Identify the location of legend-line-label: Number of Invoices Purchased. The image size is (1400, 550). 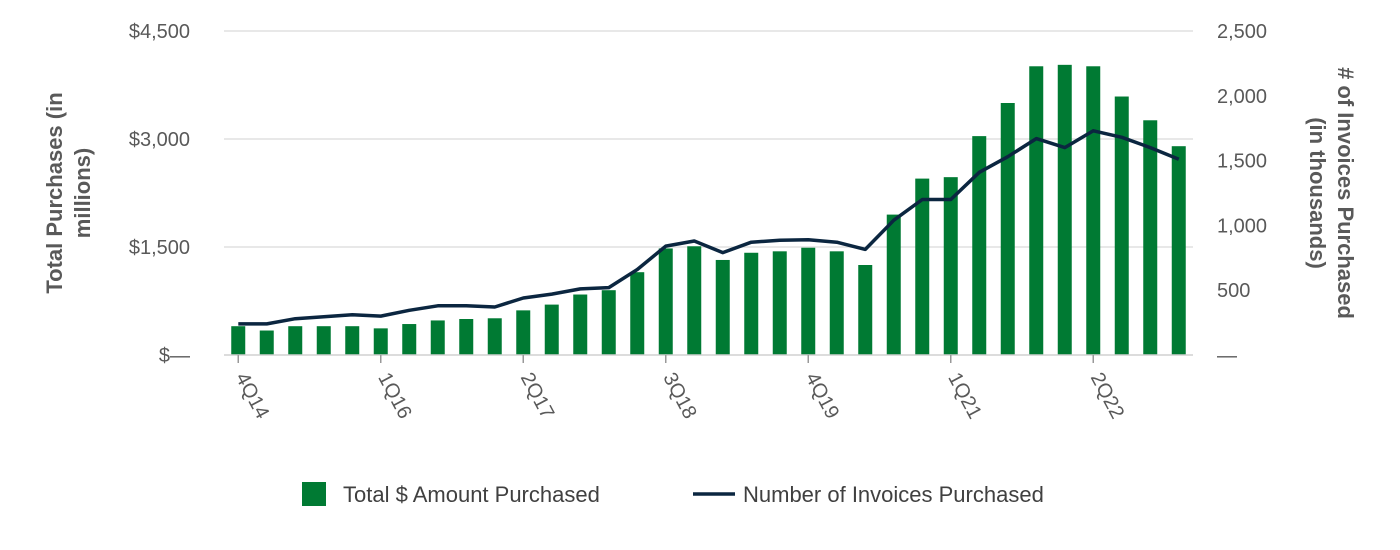
(893, 494).